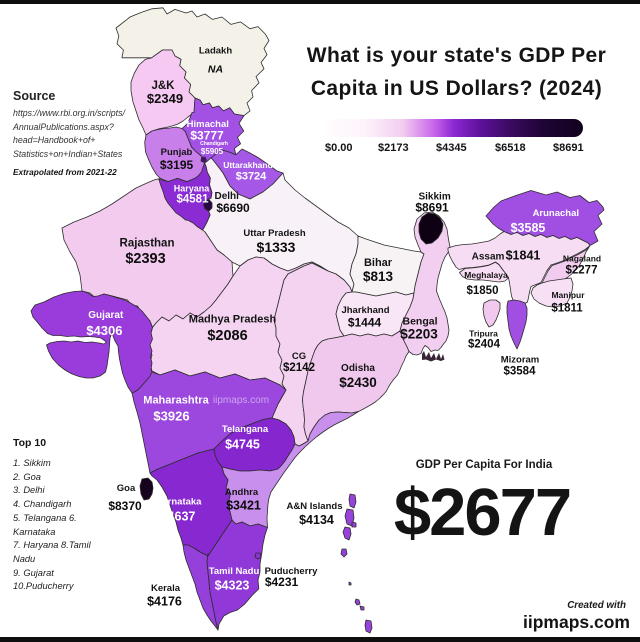 Image resolution: width=640 pixels, height=642 pixels. Describe the element at coordinates (226, 196) in the screenshot. I see `svg-text: Delhi` at that location.